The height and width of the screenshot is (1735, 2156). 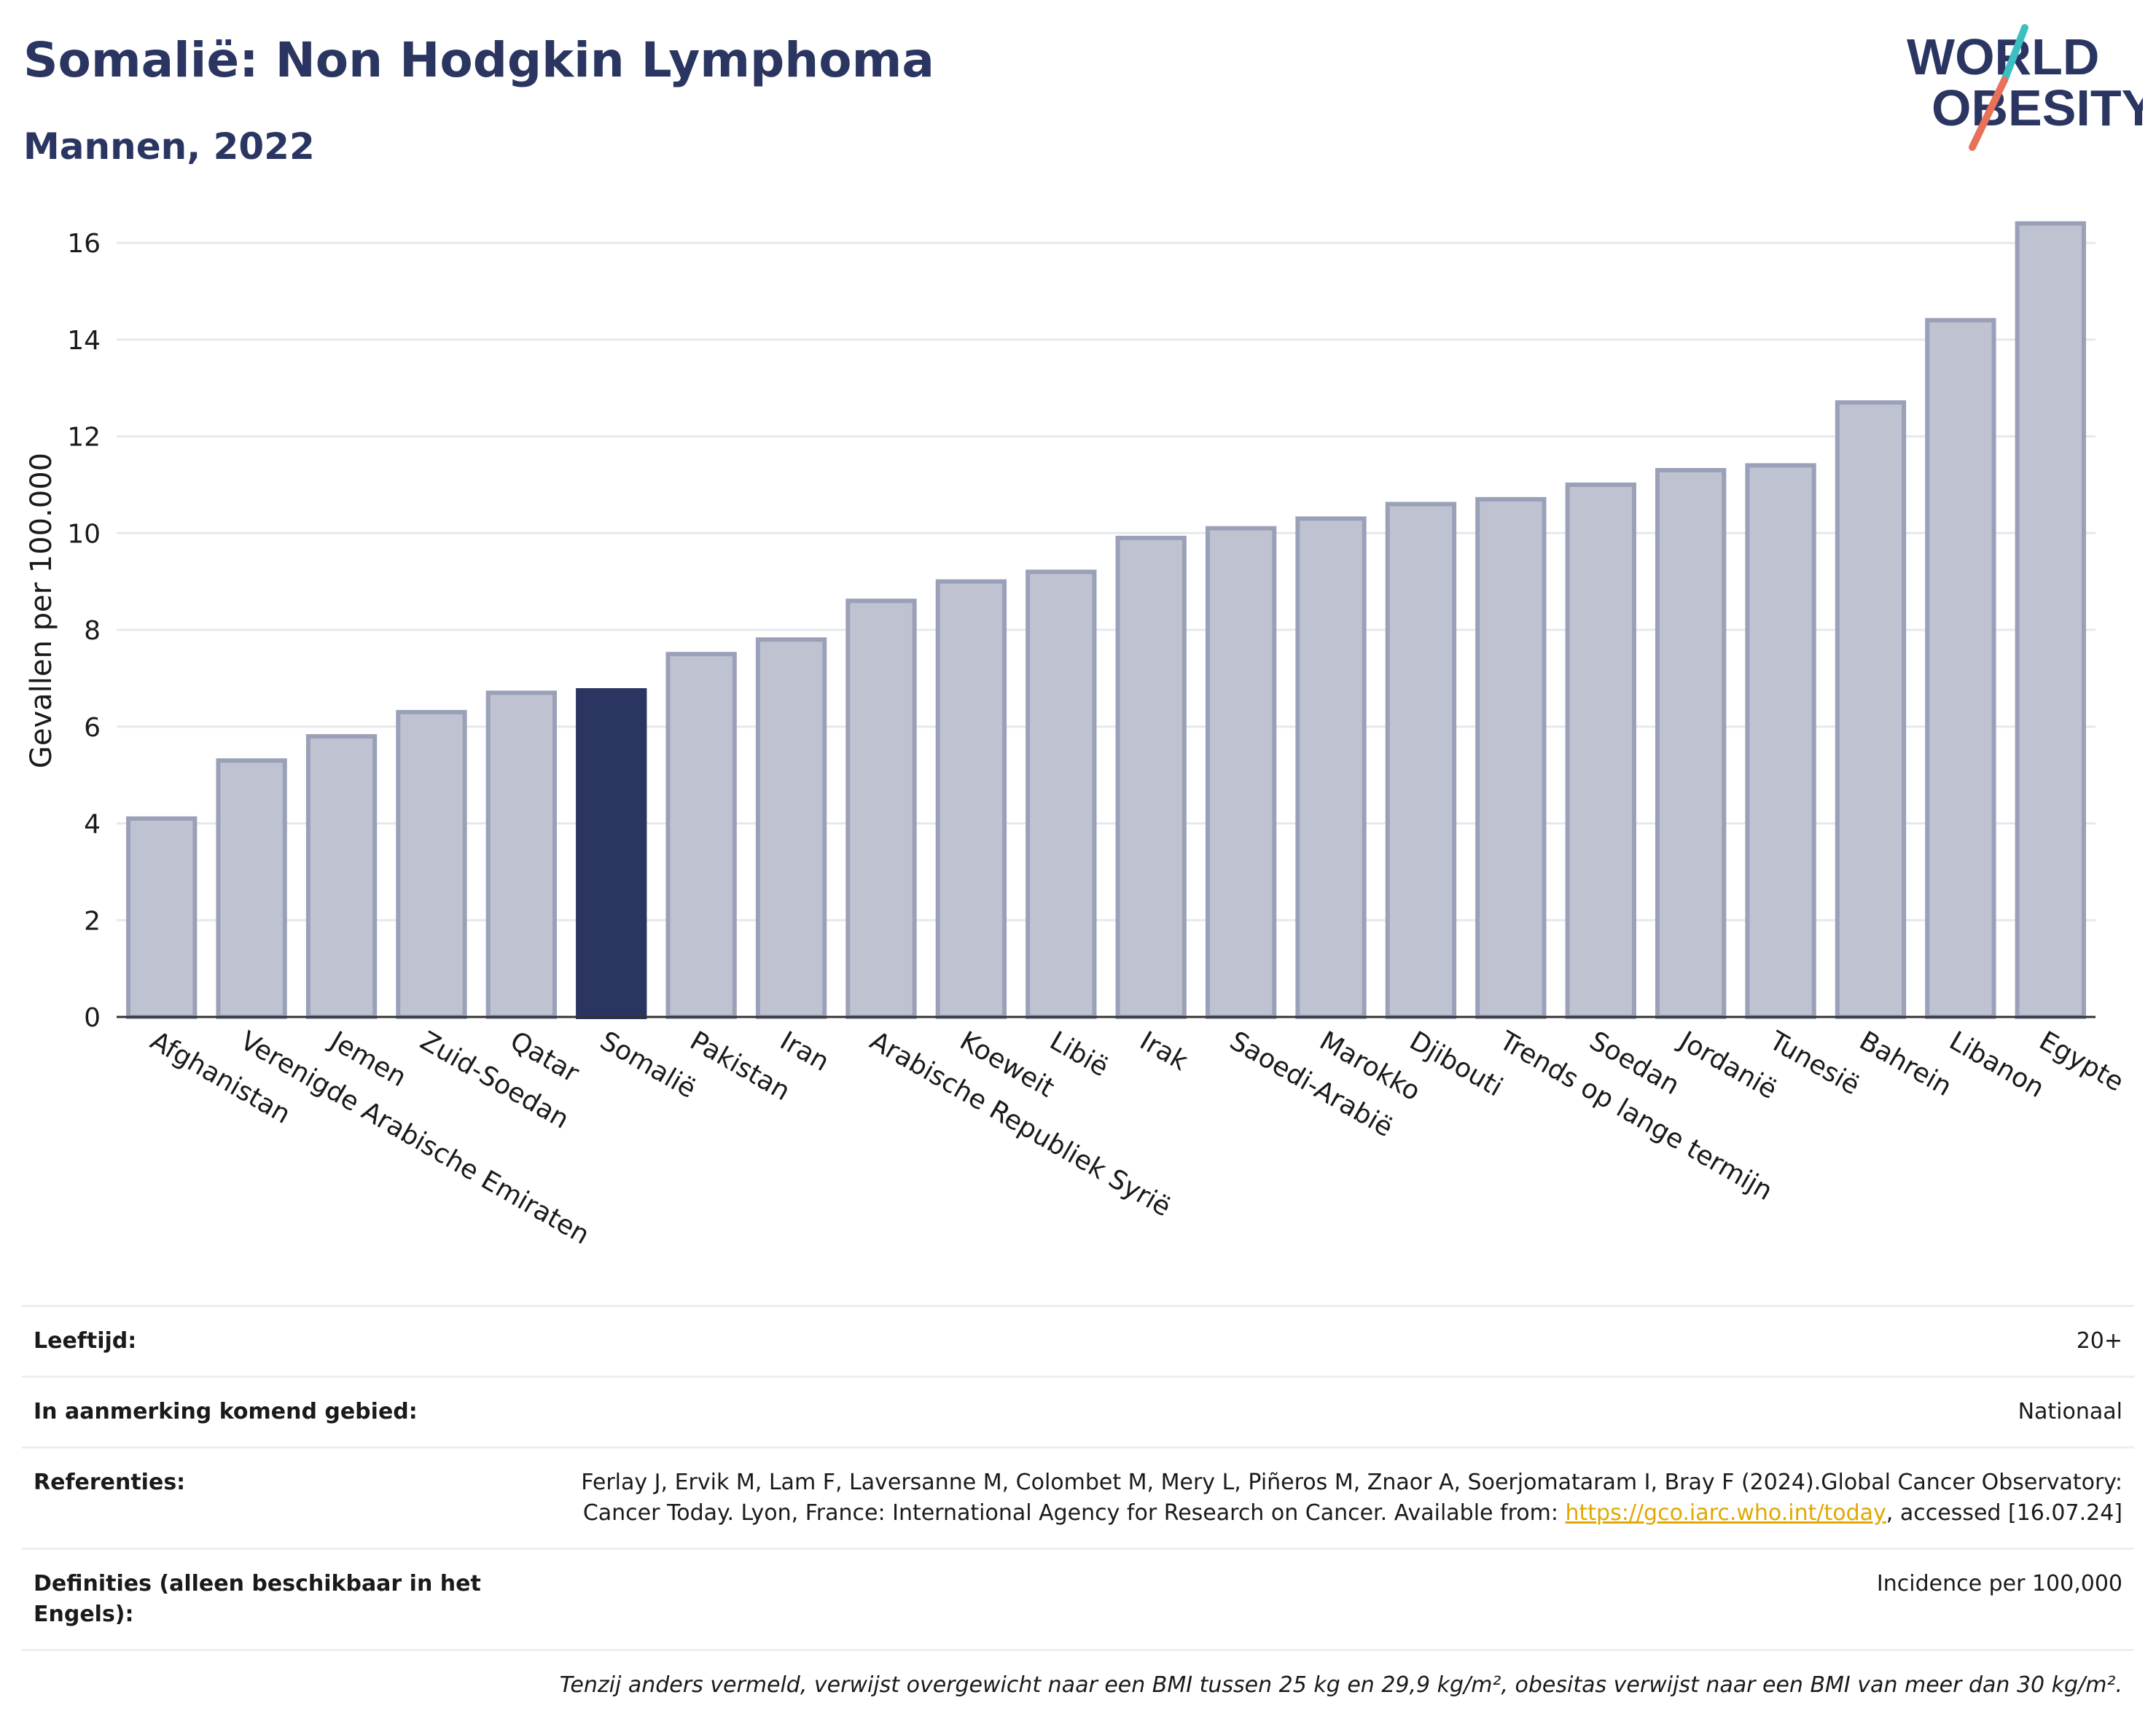 I want to click on x-tick-label: Tunesië, so click(x=1814, y=1064).